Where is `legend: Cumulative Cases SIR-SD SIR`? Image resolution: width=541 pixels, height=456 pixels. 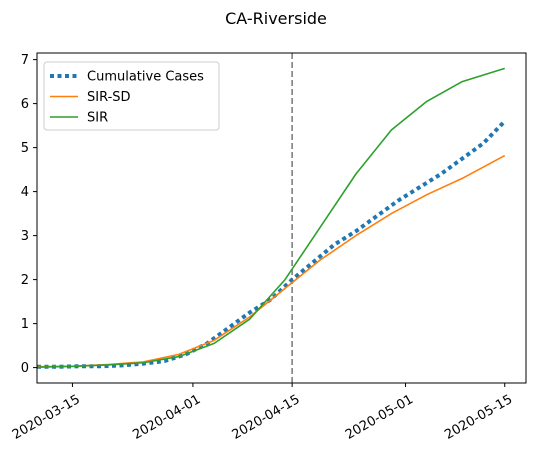
legend: Cumulative Cases SIR-SD SIR is located at coordinates (131, 96).